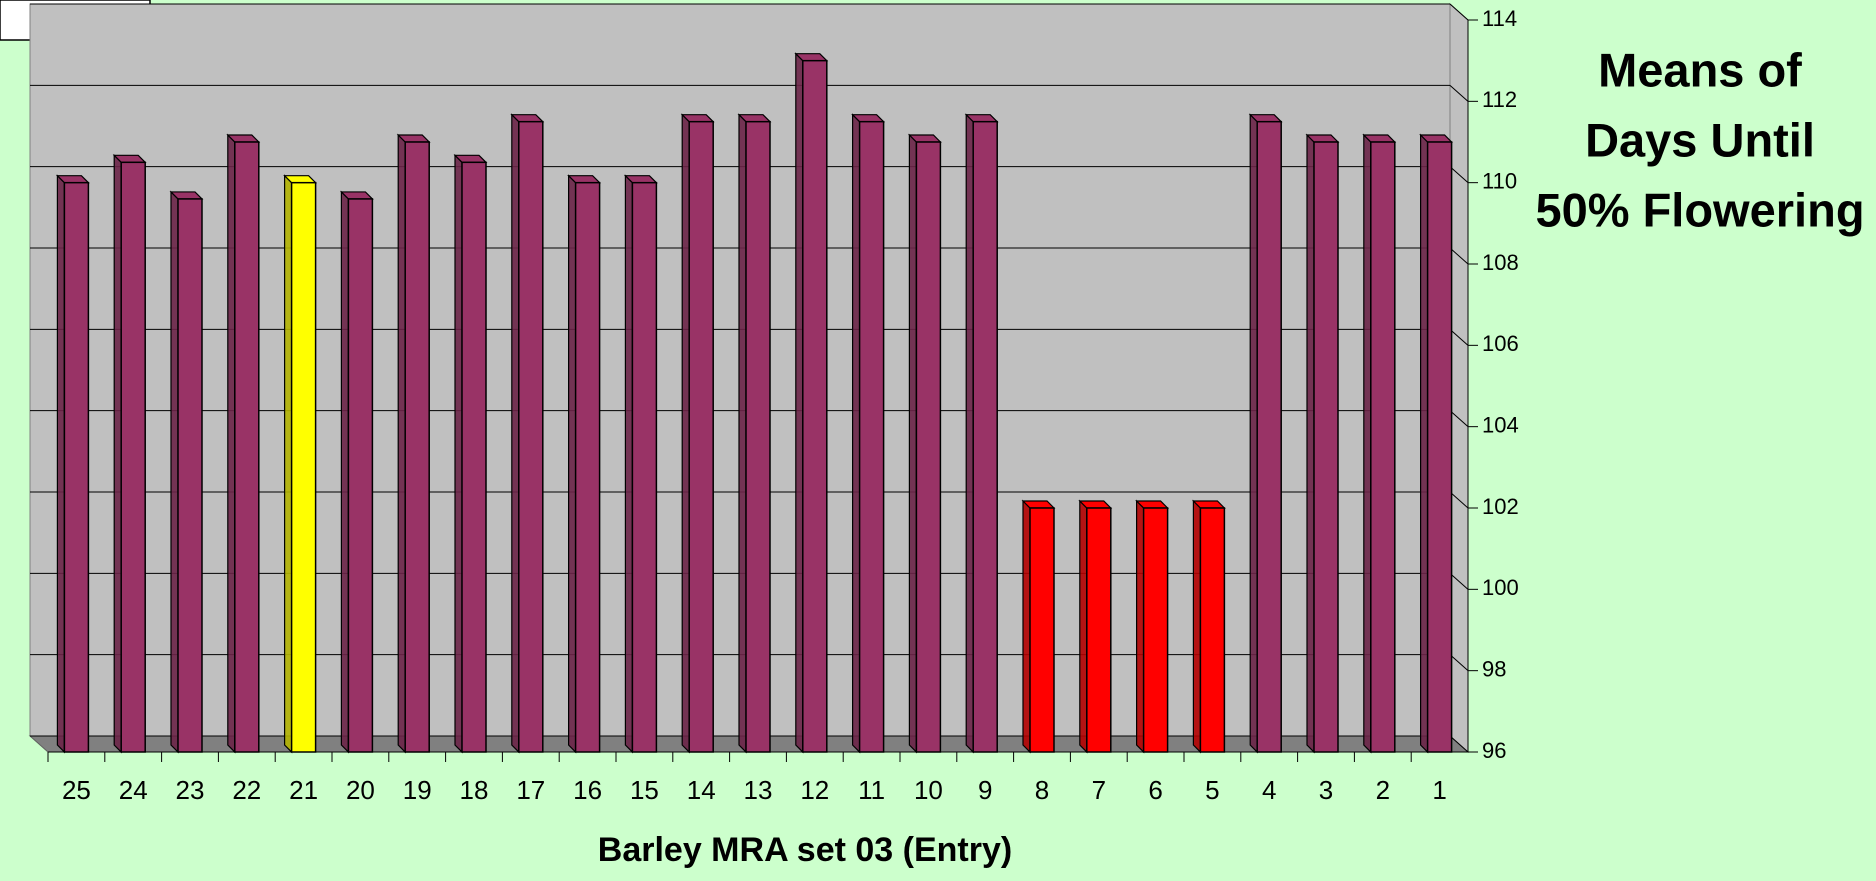 This screenshot has width=1876, height=881. What do you see at coordinates (1499, 180) in the screenshot?
I see `y-tick-label: 110` at bounding box center [1499, 180].